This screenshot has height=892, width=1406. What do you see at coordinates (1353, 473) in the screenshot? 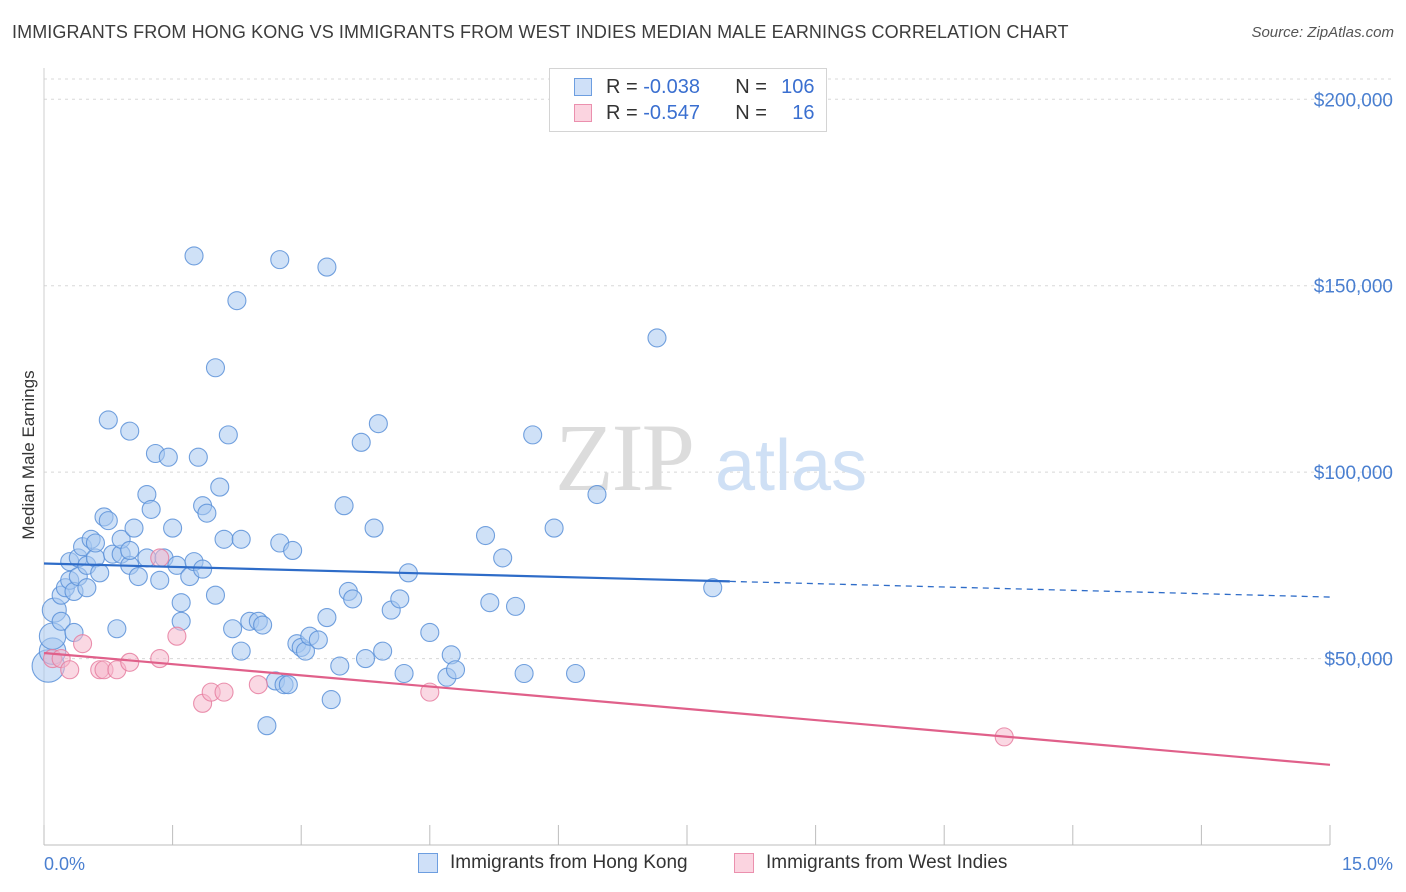
I see `y-tick-label: $100,000` at bounding box center [1353, 473].